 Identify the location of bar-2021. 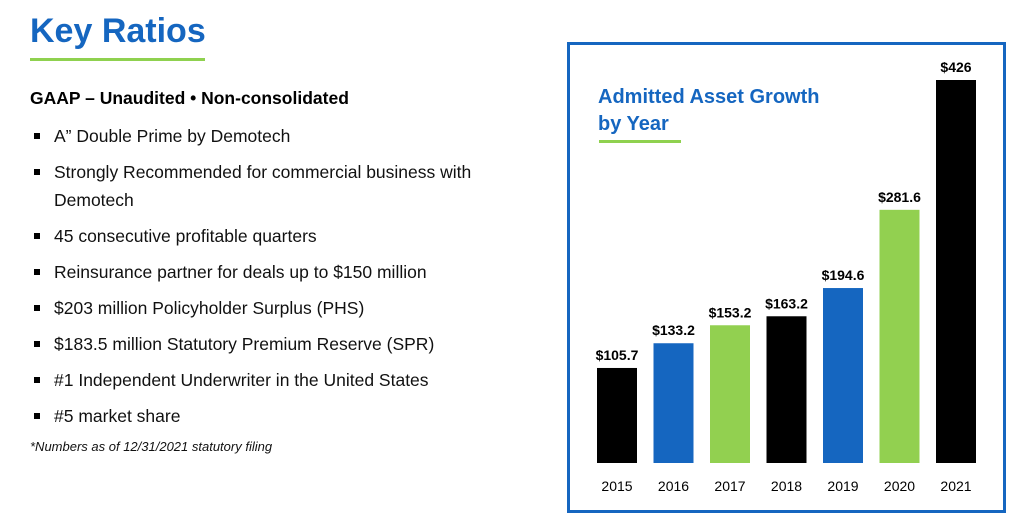
(956, 271).